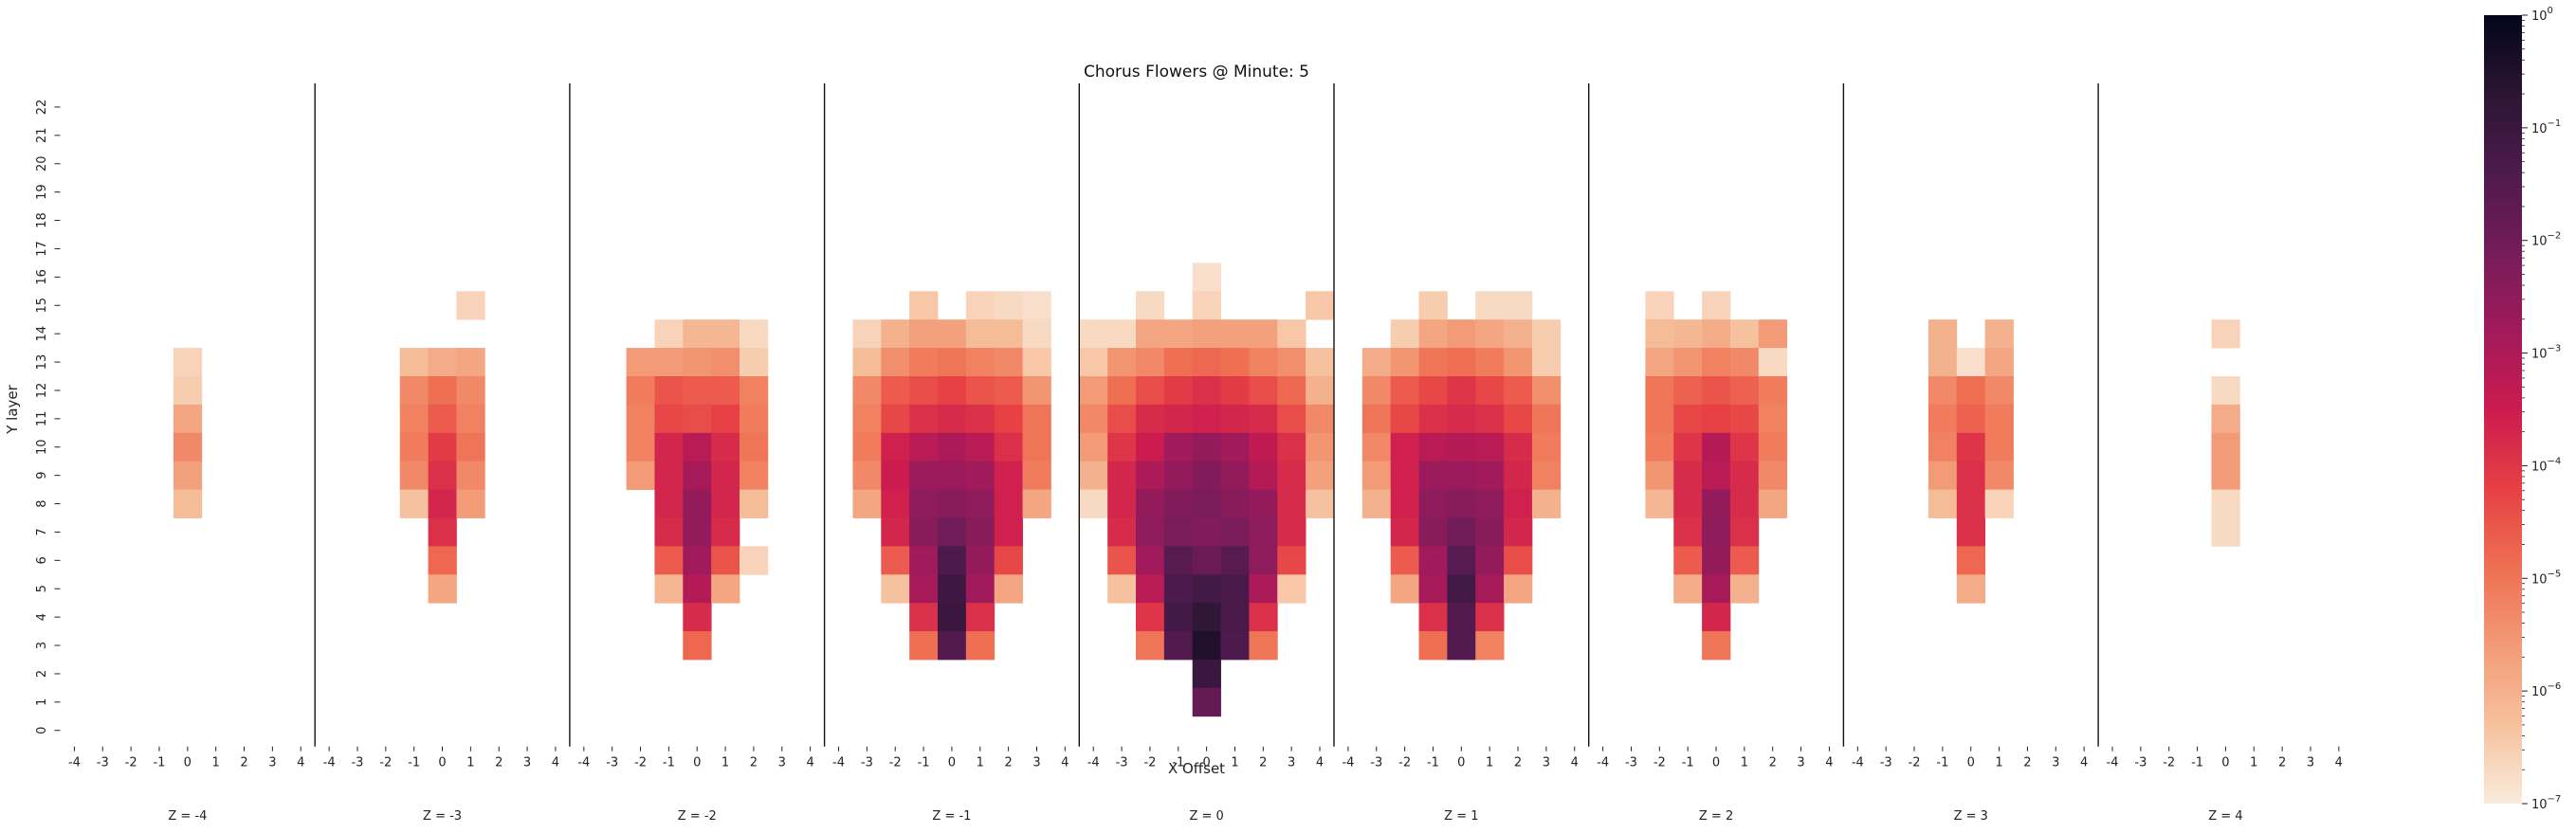 The height and width of the screenshot is (833, 2576). What do you see at coordinates (42, 419) in the screenshot?
I see `y-tick-label: 11` at bounding box center [42, 419].